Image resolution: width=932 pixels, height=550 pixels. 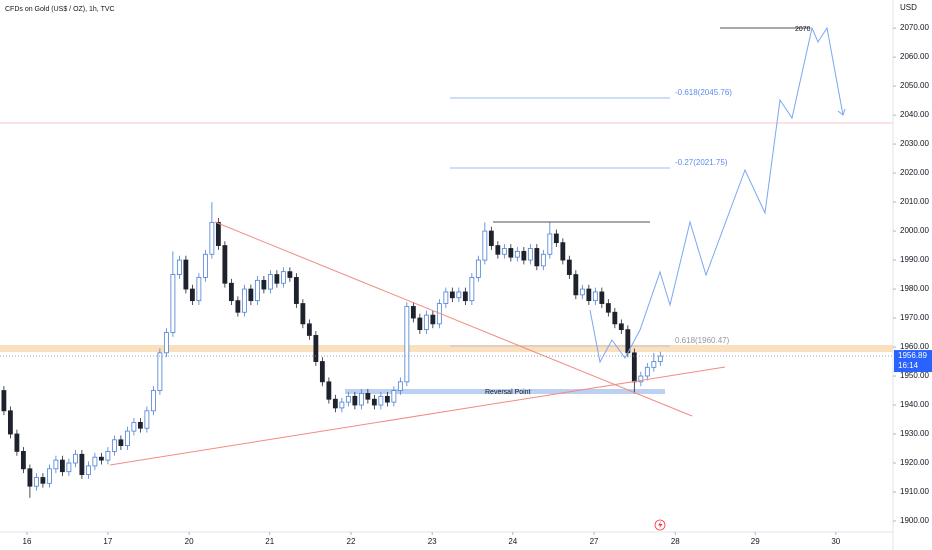 I want to click on x-tick-label: 27, so click(x=594, y=541).